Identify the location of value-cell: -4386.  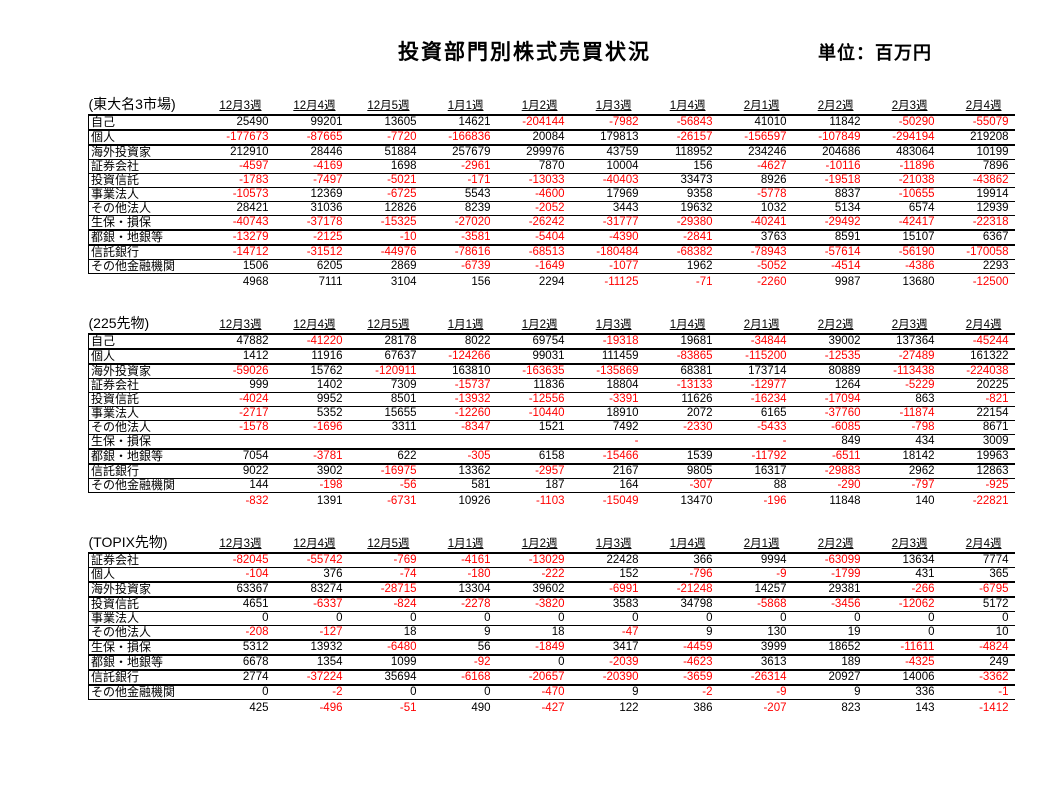
(903, 266).